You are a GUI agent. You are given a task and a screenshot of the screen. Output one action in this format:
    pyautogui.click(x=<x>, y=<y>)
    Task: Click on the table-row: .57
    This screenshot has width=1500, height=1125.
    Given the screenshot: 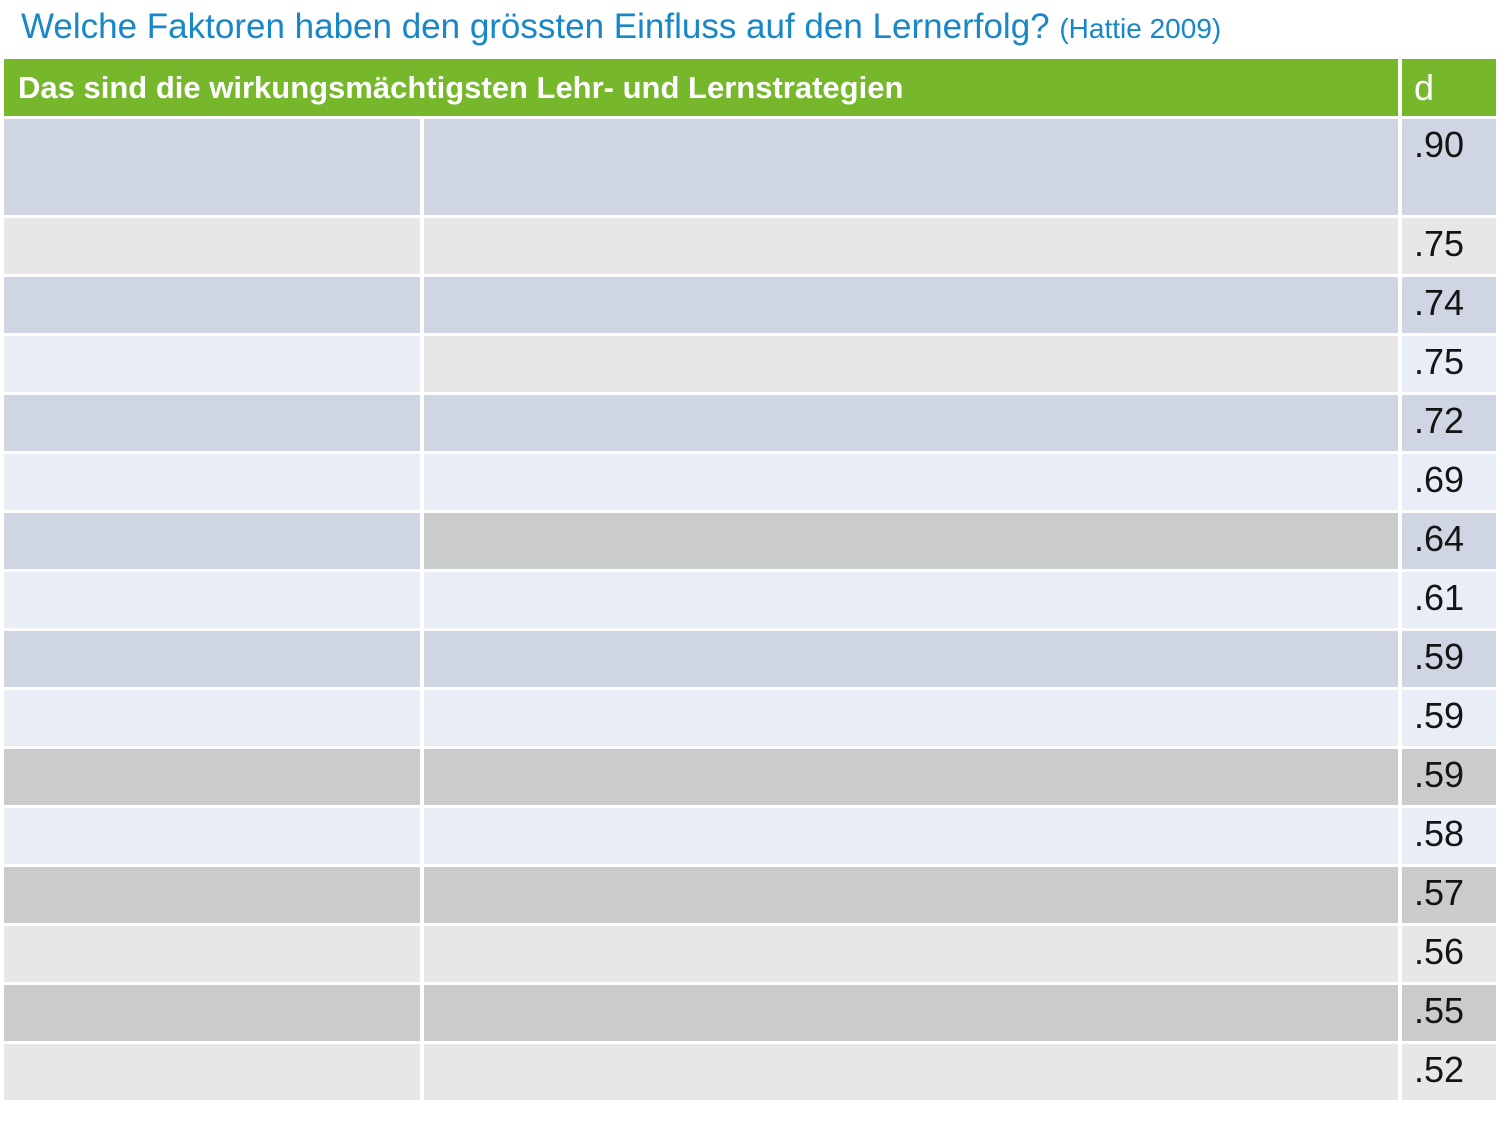 What is the action you would take?
    pyautogui.click(x=750, y=895)
    